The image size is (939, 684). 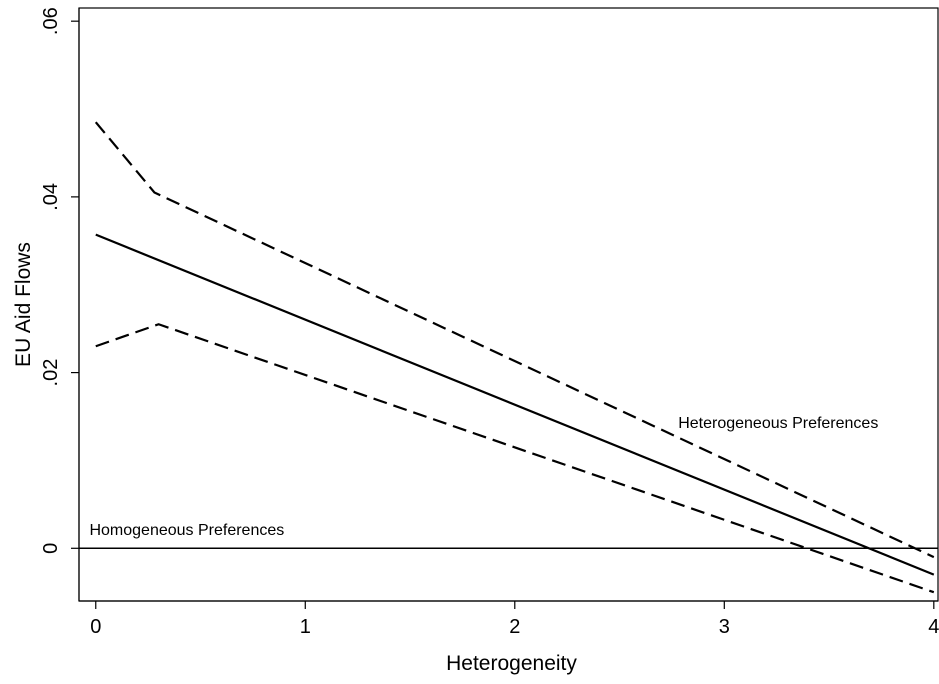 What do you see at coordinates (511, 663) in the screenshot?
I see `x-axis-title: Heterogeneity` at bounding box center [511, 663].